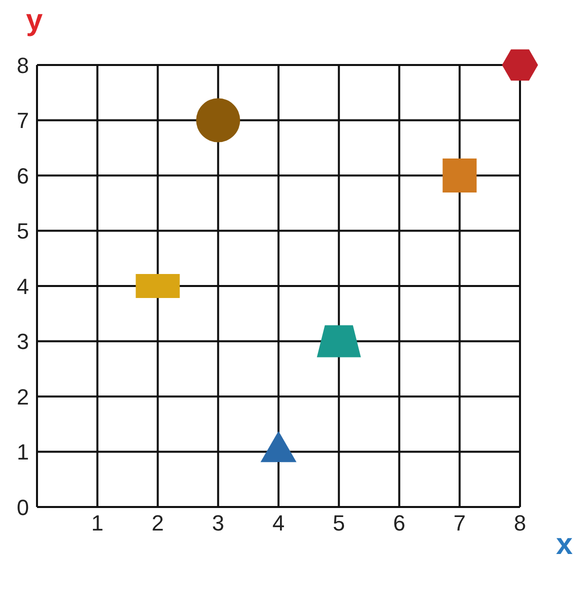  What do you see at coordinates (338, 523) in the screenshot?
I see `x-tick-label: 5` at bounding box center [338, 523].